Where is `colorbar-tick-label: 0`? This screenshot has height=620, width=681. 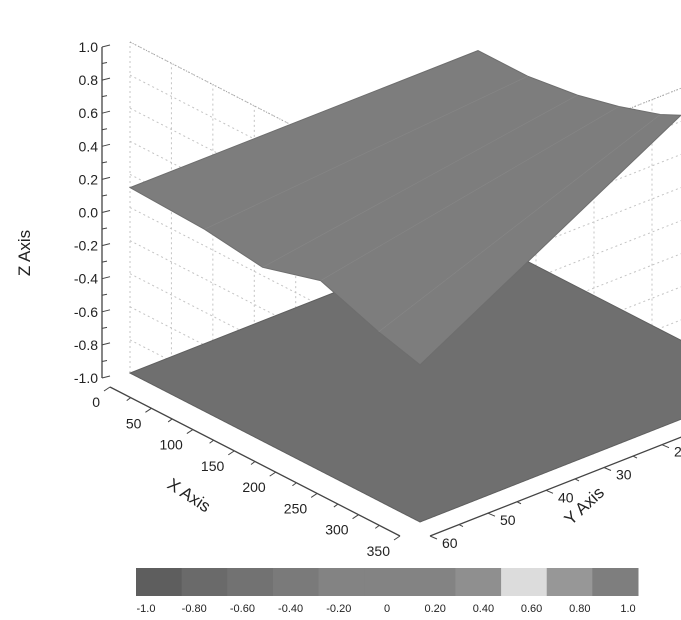
colorbar-tick-label: 0 is located at coordinates (387, 609).